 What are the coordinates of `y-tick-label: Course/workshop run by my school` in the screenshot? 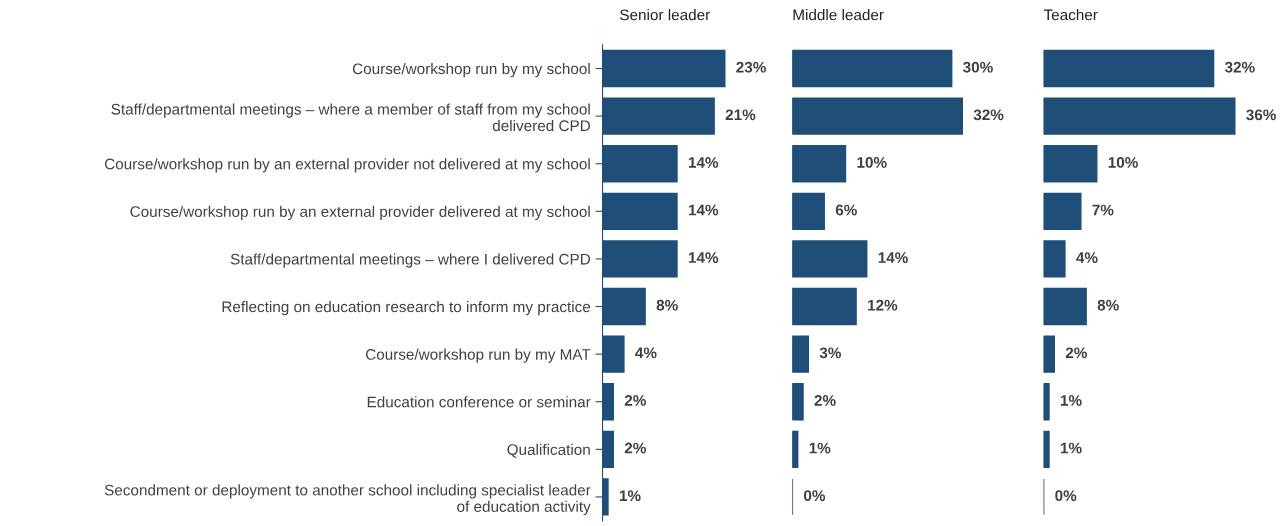 It's located at (471, 70).